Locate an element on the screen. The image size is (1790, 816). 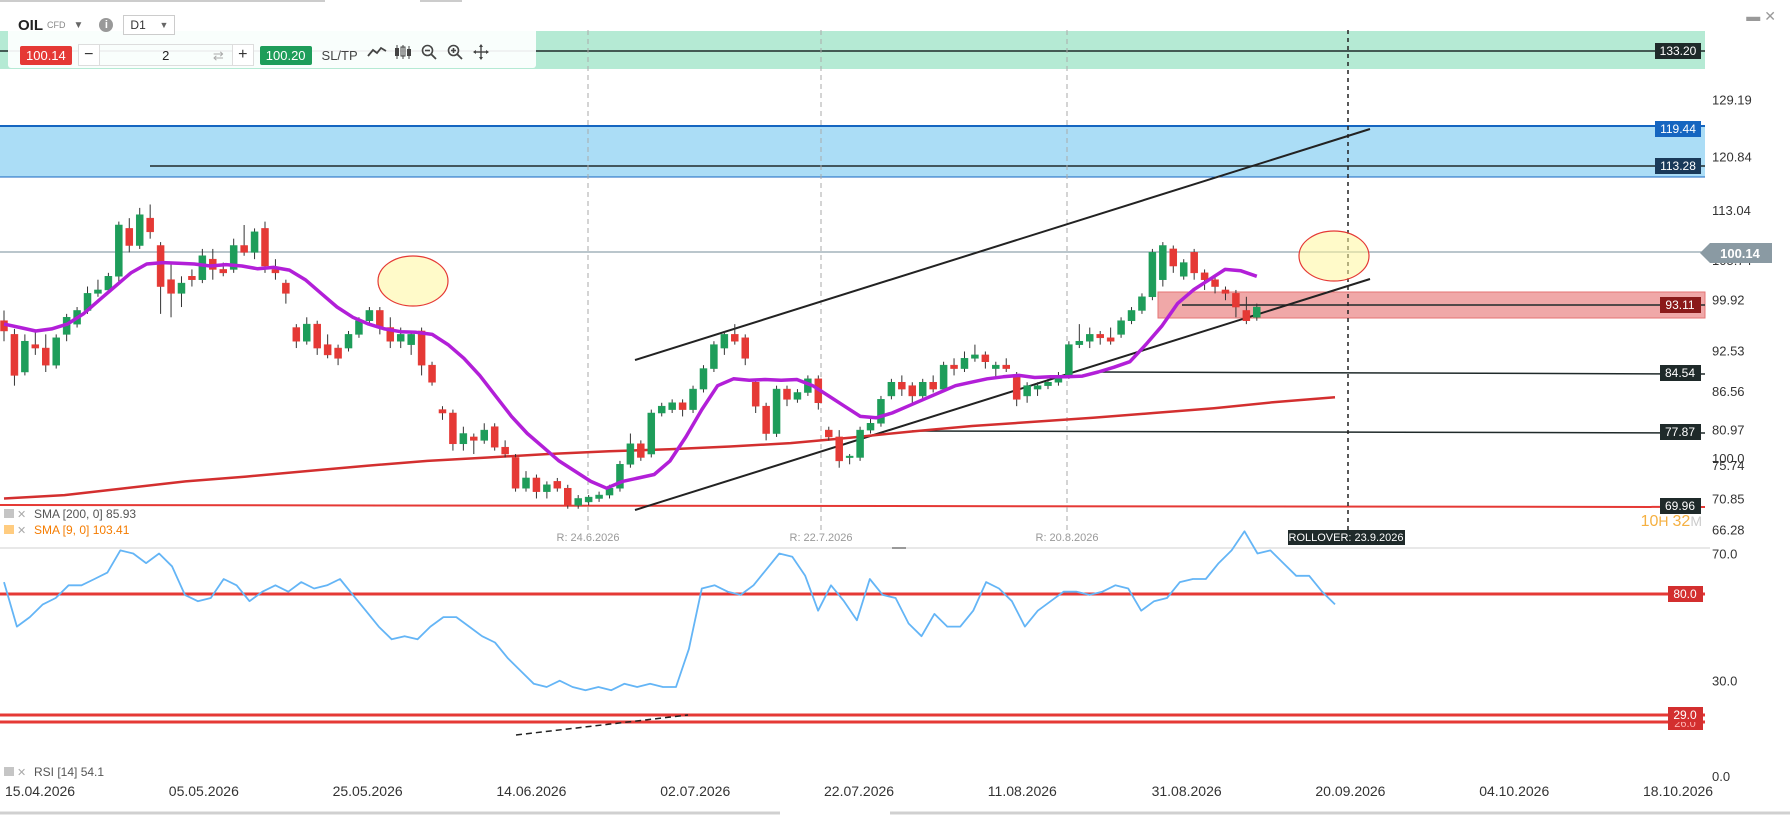
x-tick-label: 25.05.2026 is located at coordinates (368, 791).